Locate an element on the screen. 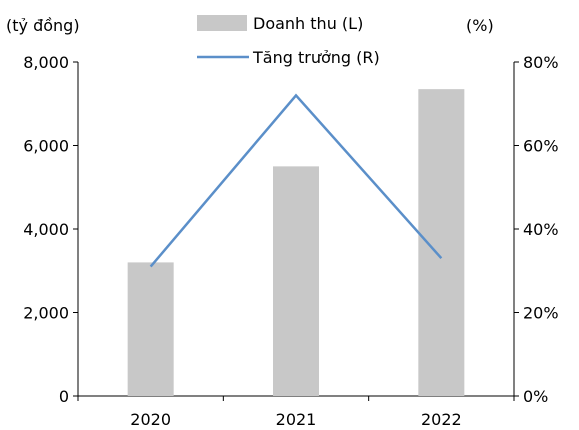 The image size is (579, 430). left-axis-tick-label: 0 is located at coordinates (64, 396).